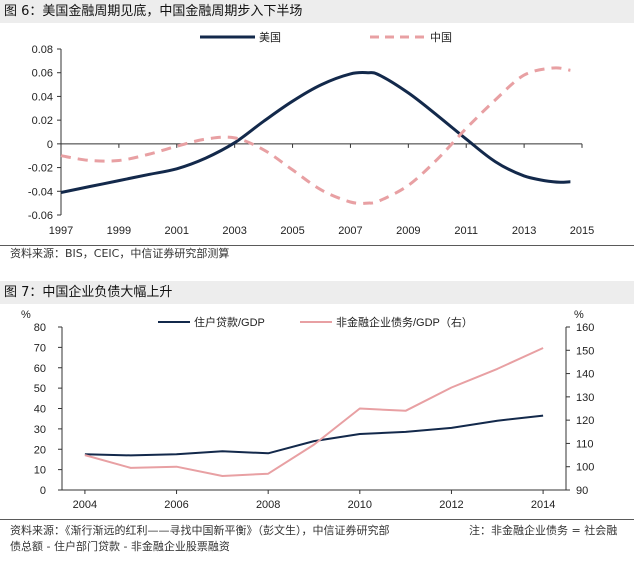 The image size is (634, 562). Describe the element at coordinates (40, 369) in the screenshot. I see `left-tick-label: 60` at that location.